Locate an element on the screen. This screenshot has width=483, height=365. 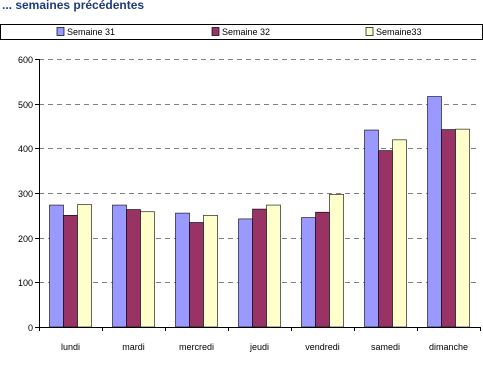
y-tick-label: 500 is located at coordinates (25, 105).